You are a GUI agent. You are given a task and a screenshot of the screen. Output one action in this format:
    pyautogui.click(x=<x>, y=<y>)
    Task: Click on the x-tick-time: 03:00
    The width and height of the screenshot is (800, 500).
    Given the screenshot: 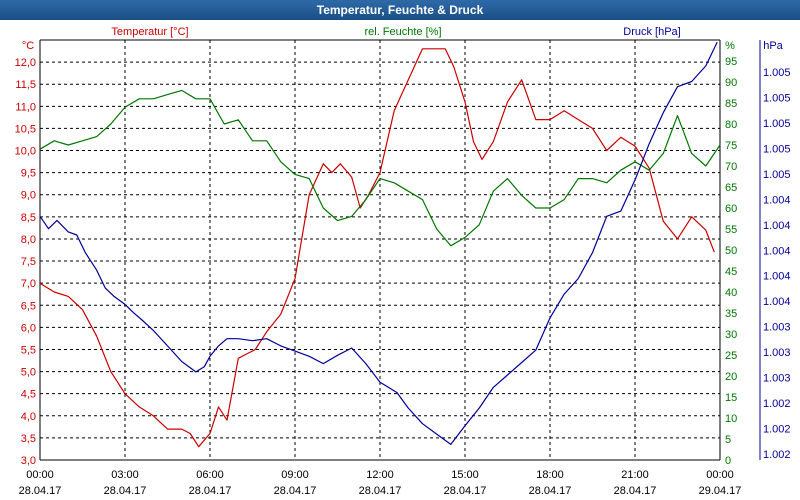 What is the action you would take?
    pyautogui.click(x=125, y=475)
    